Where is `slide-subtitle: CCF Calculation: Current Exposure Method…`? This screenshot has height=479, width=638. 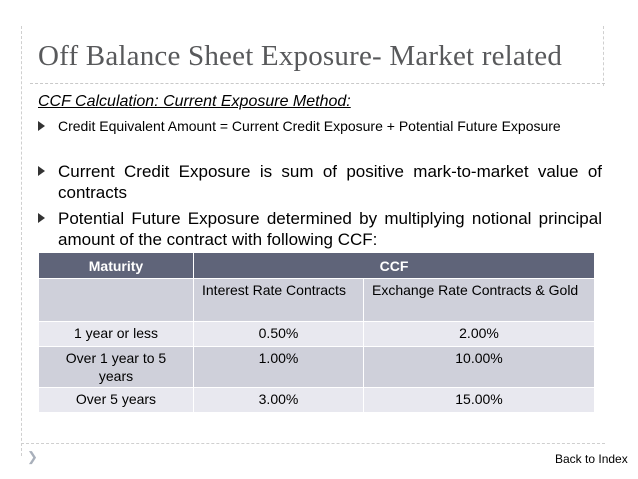 slide-subtitle: CCF Calculation: Current Exposure Method… is located at coordinates (194, 101).